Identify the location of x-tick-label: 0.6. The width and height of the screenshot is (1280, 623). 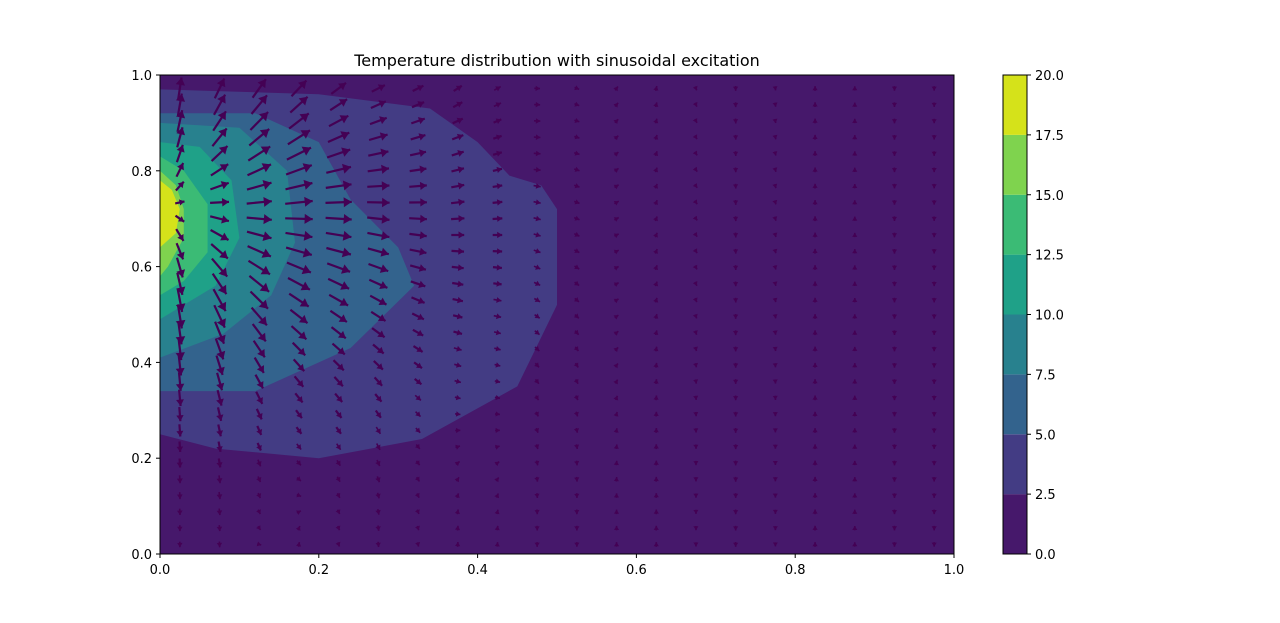
(636, 570).